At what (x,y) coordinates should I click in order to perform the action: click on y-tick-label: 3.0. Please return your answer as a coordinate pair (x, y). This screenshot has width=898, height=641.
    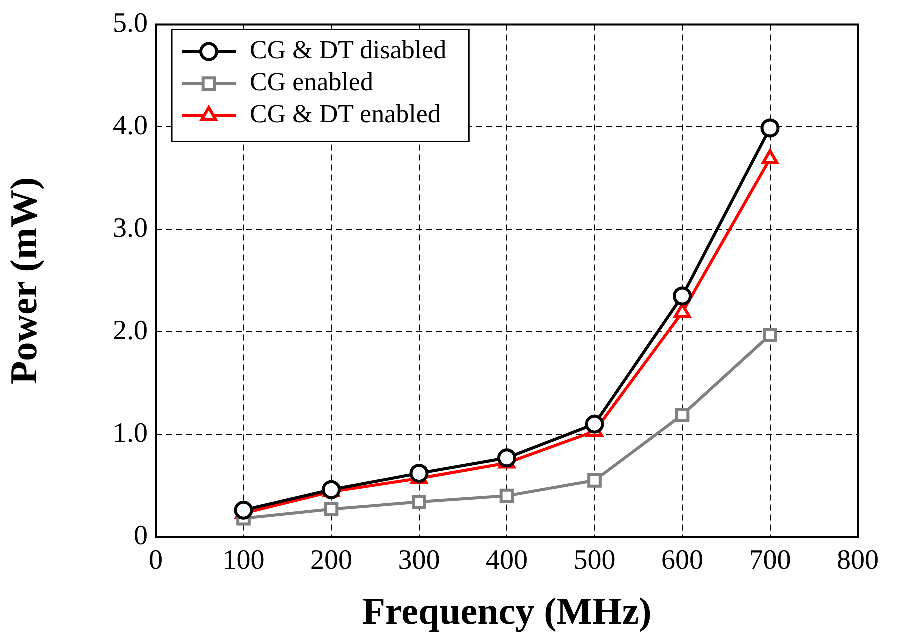
    Looking at the image, I should click on (130, 228).